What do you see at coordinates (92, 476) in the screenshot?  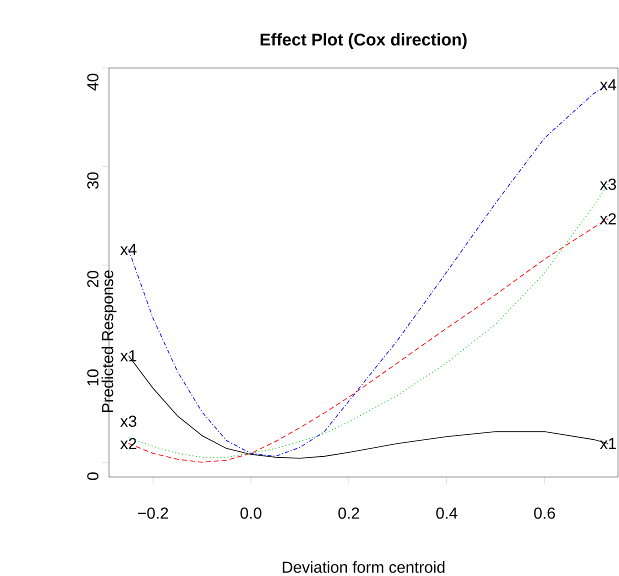 I see `y-tick-label: 0` at bounding box center [92, 476].